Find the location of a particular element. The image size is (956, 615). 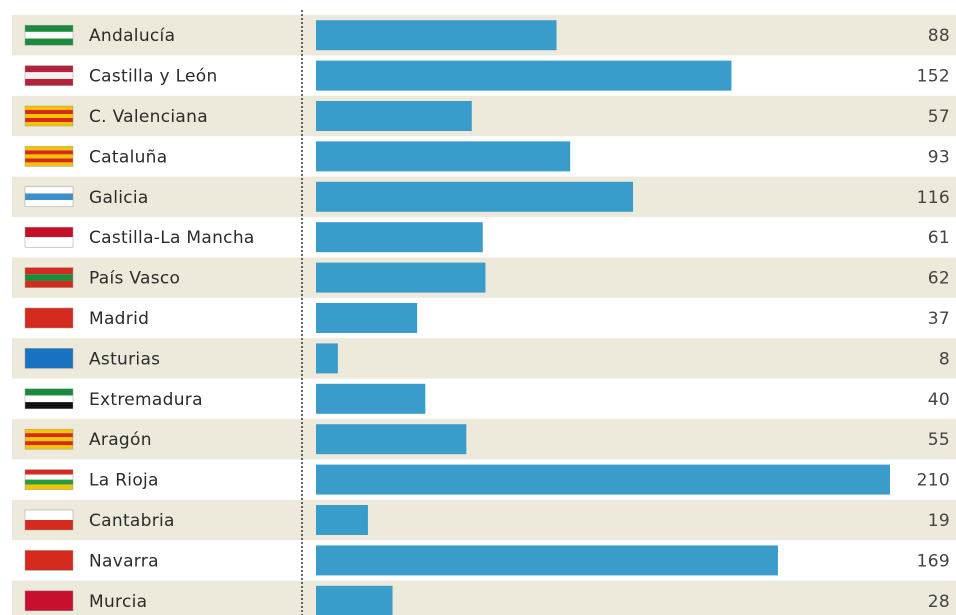

category-label: Asturias is located at coordinates (124, 359).